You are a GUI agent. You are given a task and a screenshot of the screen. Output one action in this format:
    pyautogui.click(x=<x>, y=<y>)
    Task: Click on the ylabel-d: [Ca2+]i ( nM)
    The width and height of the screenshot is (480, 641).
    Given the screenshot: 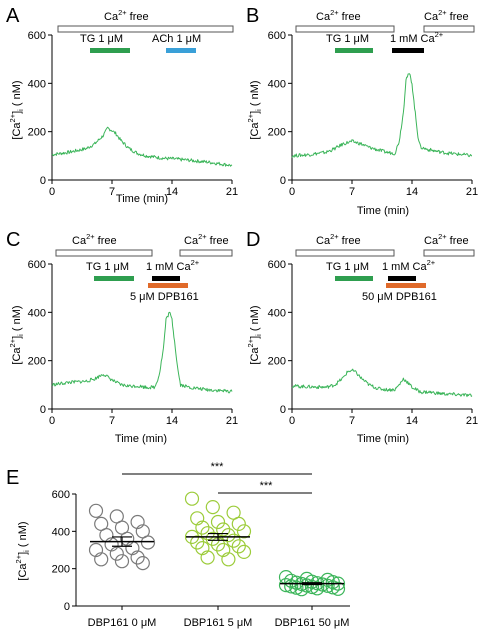 What is the action you would take?
    pyautogui.click(x=254, y=334)
    